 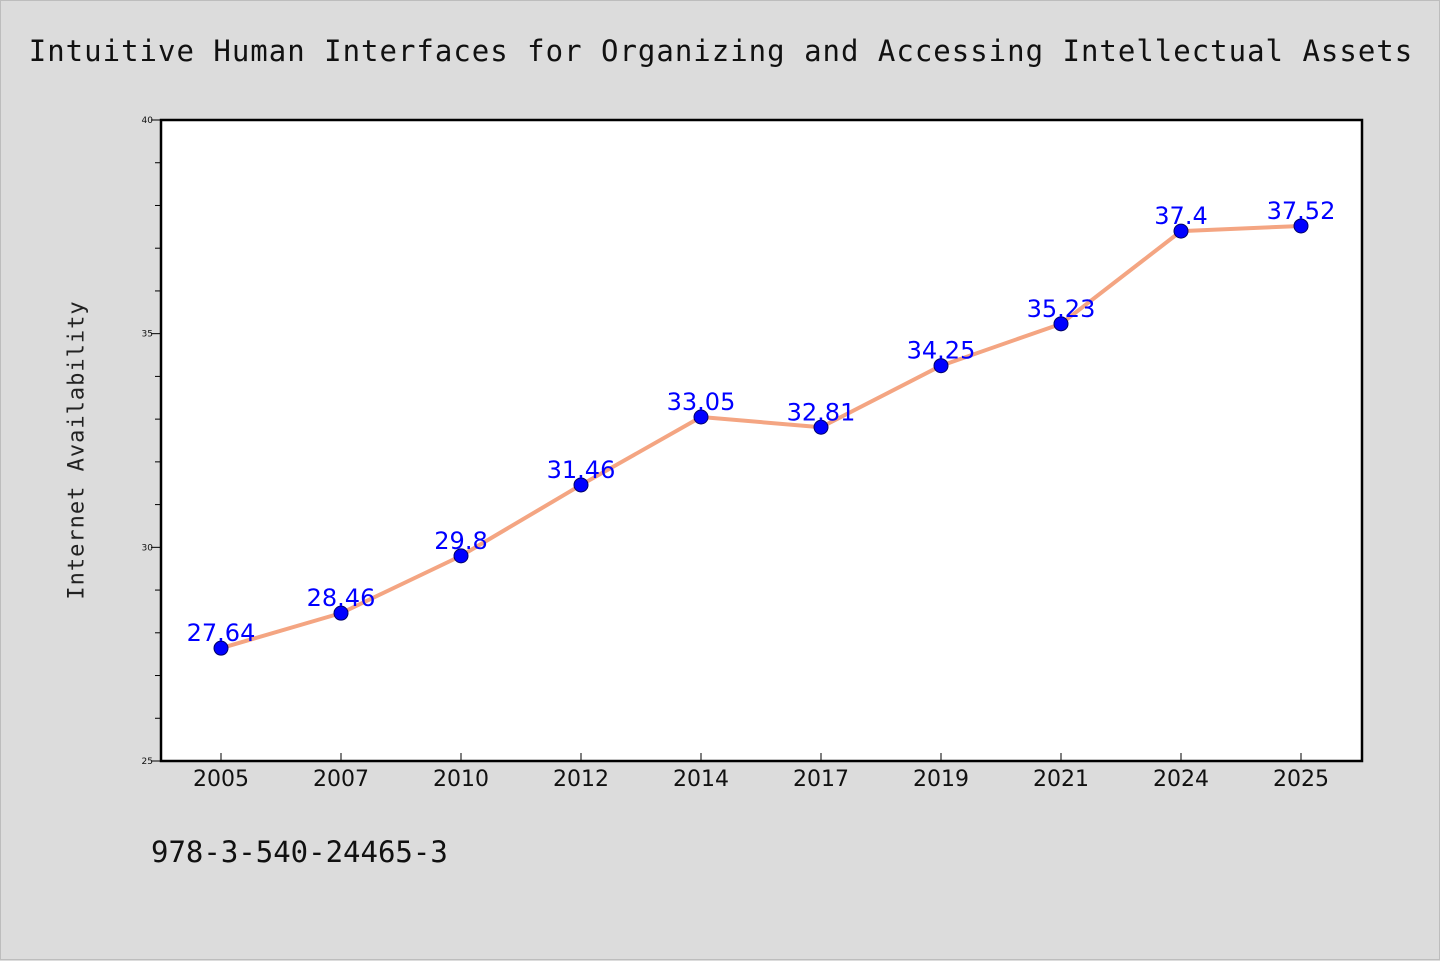 What do you see at coordinates (581, 470) in the screenshot?
I see `data-label: 31.46` at bounding box center [581, 470].